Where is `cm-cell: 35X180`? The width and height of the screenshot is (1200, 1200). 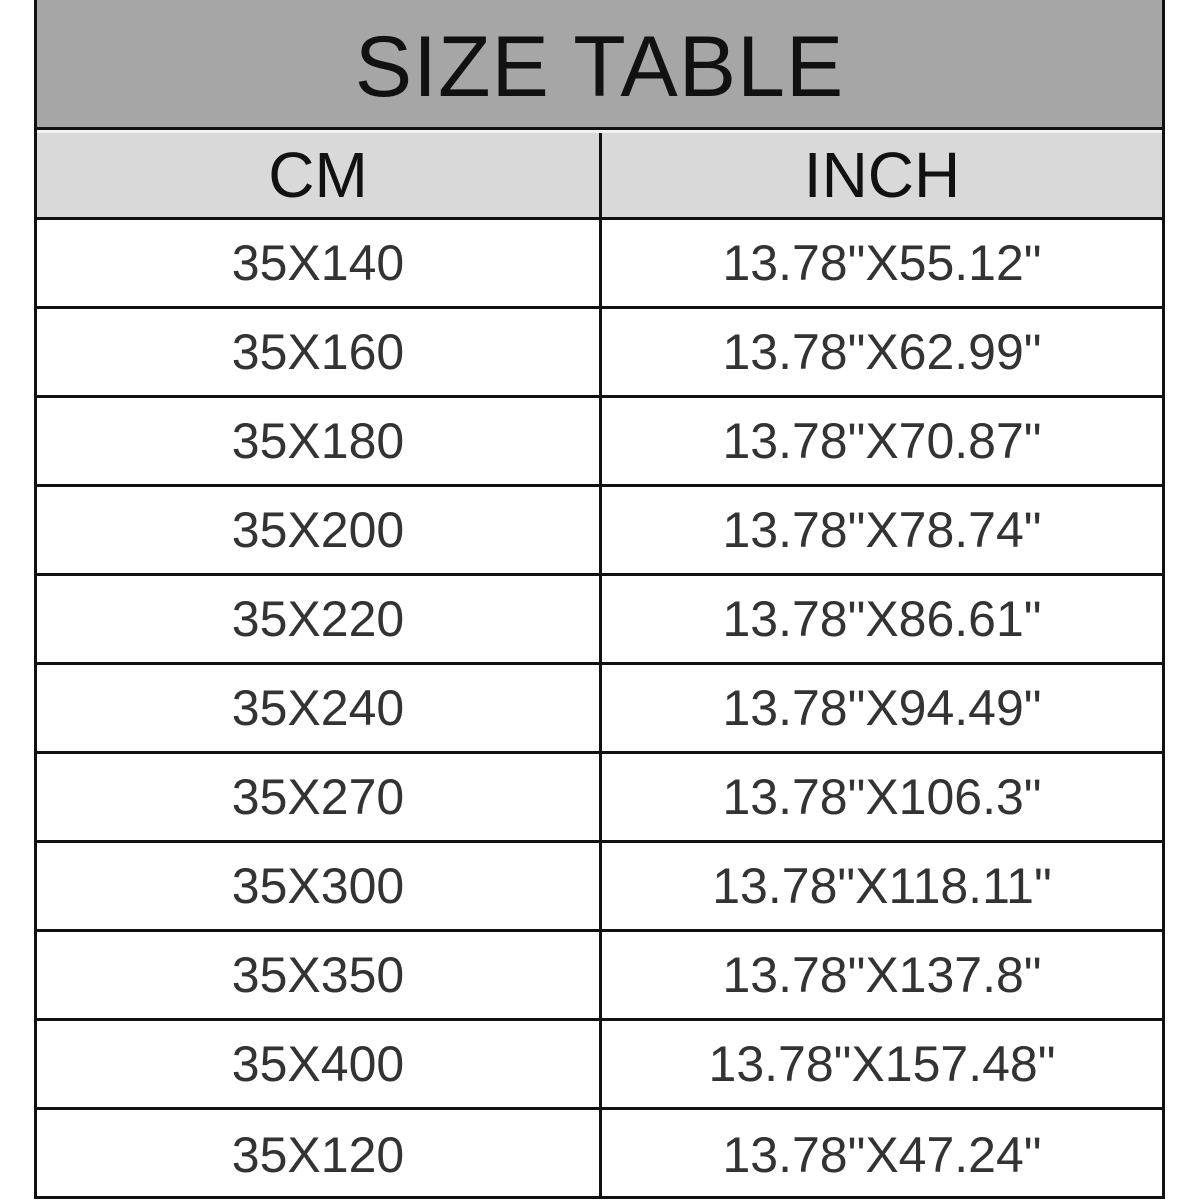
cm-cell: 35X180 is located at coordinates (319, 441).